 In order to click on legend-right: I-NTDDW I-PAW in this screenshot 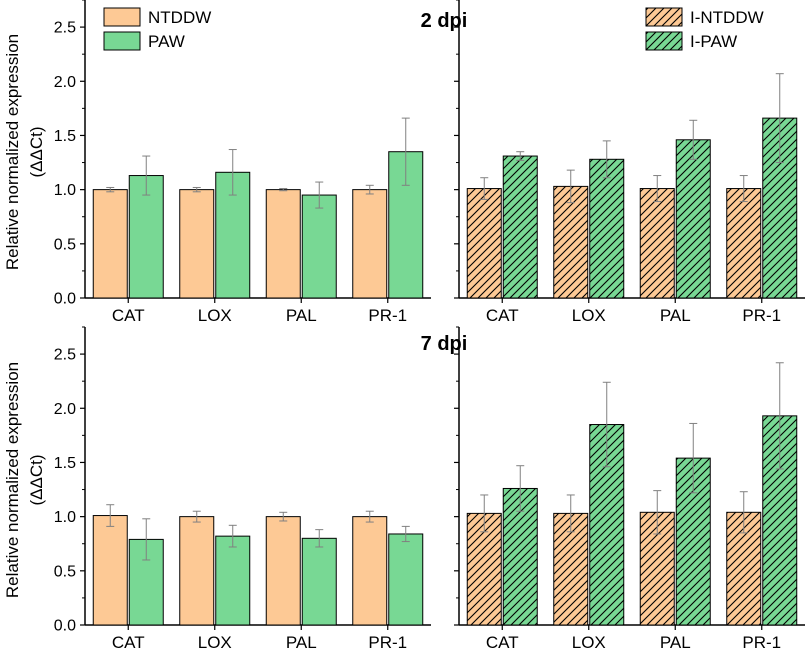, I will do `click(704, 29)`.